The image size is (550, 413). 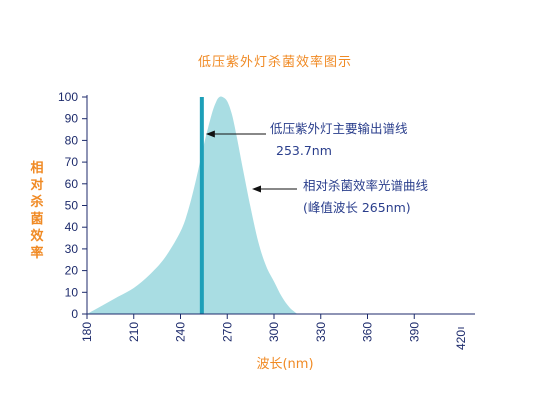 I want to click on y-tick-label: 80, so click(x=72, y=140).